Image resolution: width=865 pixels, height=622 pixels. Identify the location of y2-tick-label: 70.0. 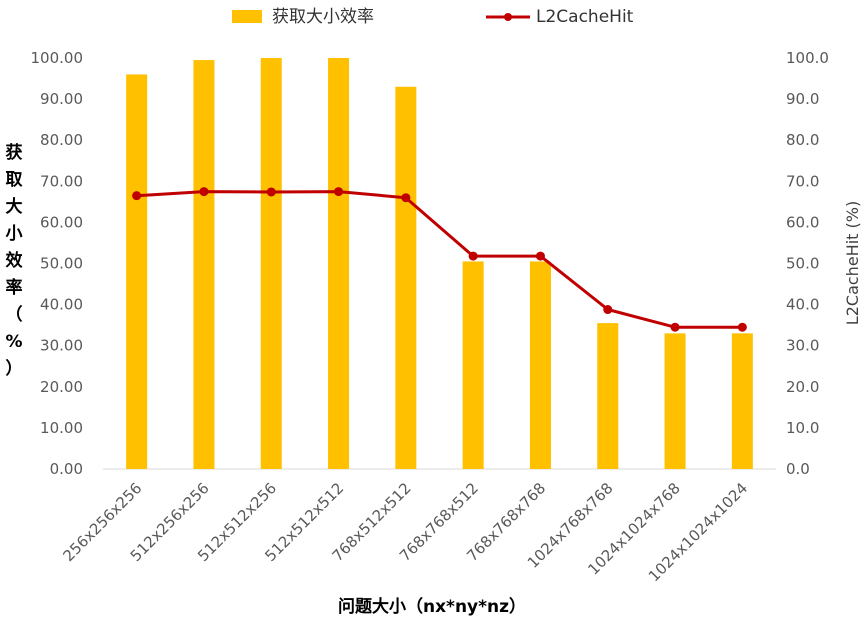
(802, 181).